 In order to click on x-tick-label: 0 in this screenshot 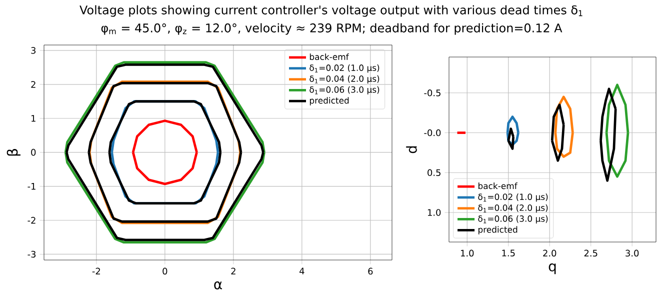, I will do `click(165, 271)`.